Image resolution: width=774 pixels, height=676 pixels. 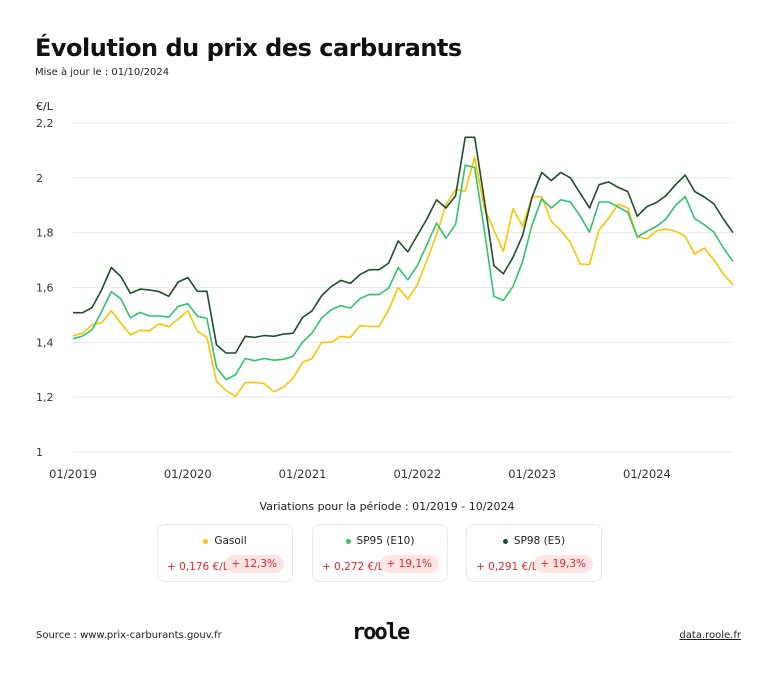 I want to click on x-tick-label: 01/2022, so click(x=417, y=474).